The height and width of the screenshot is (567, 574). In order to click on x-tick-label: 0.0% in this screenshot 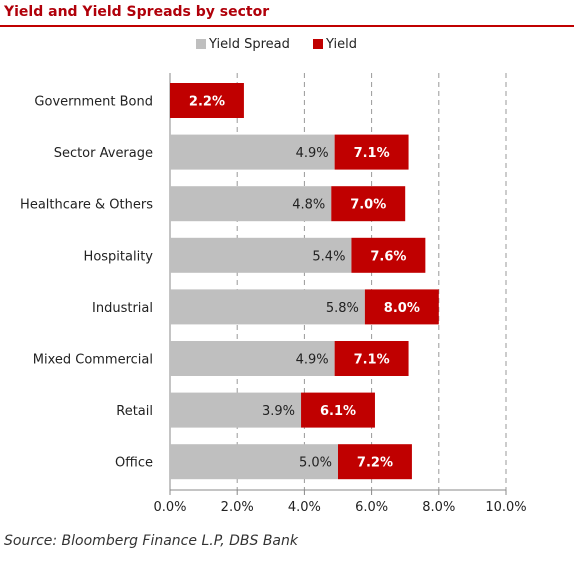, I will do `click(169, 507)`.